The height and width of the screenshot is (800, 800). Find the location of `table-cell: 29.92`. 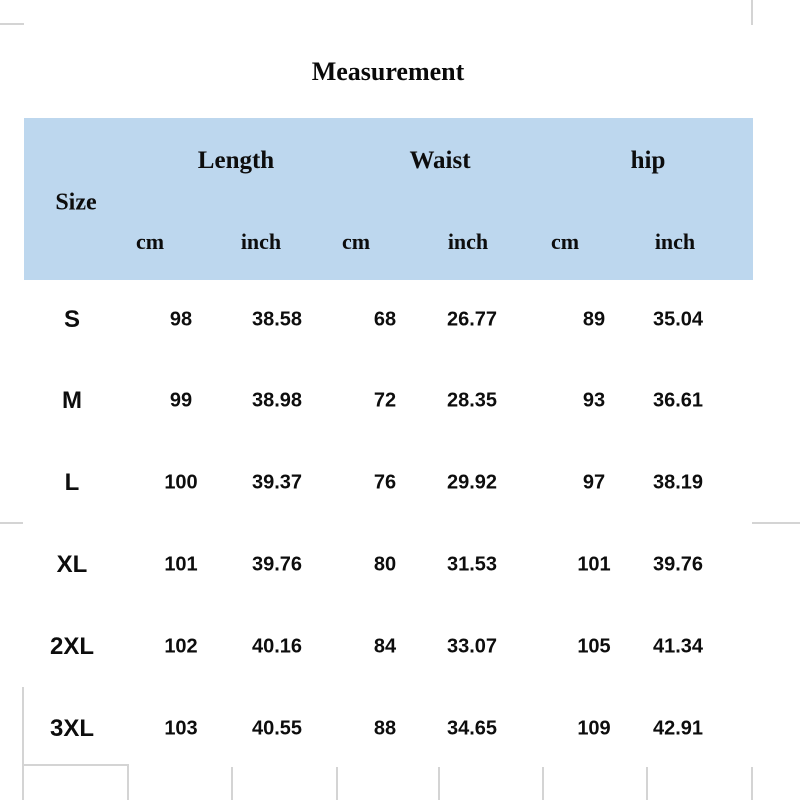

table-cell: 29.92 is located at coordinates (472, 482).